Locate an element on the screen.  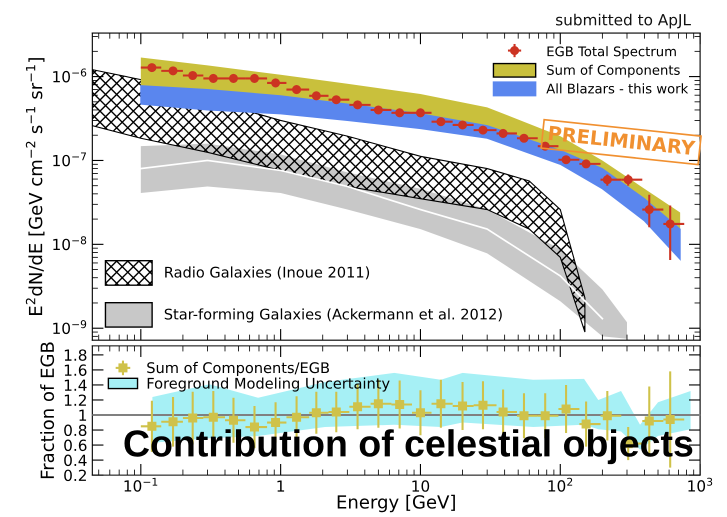
y-tick-label: 1.6 is located at coordinates (75, 370).